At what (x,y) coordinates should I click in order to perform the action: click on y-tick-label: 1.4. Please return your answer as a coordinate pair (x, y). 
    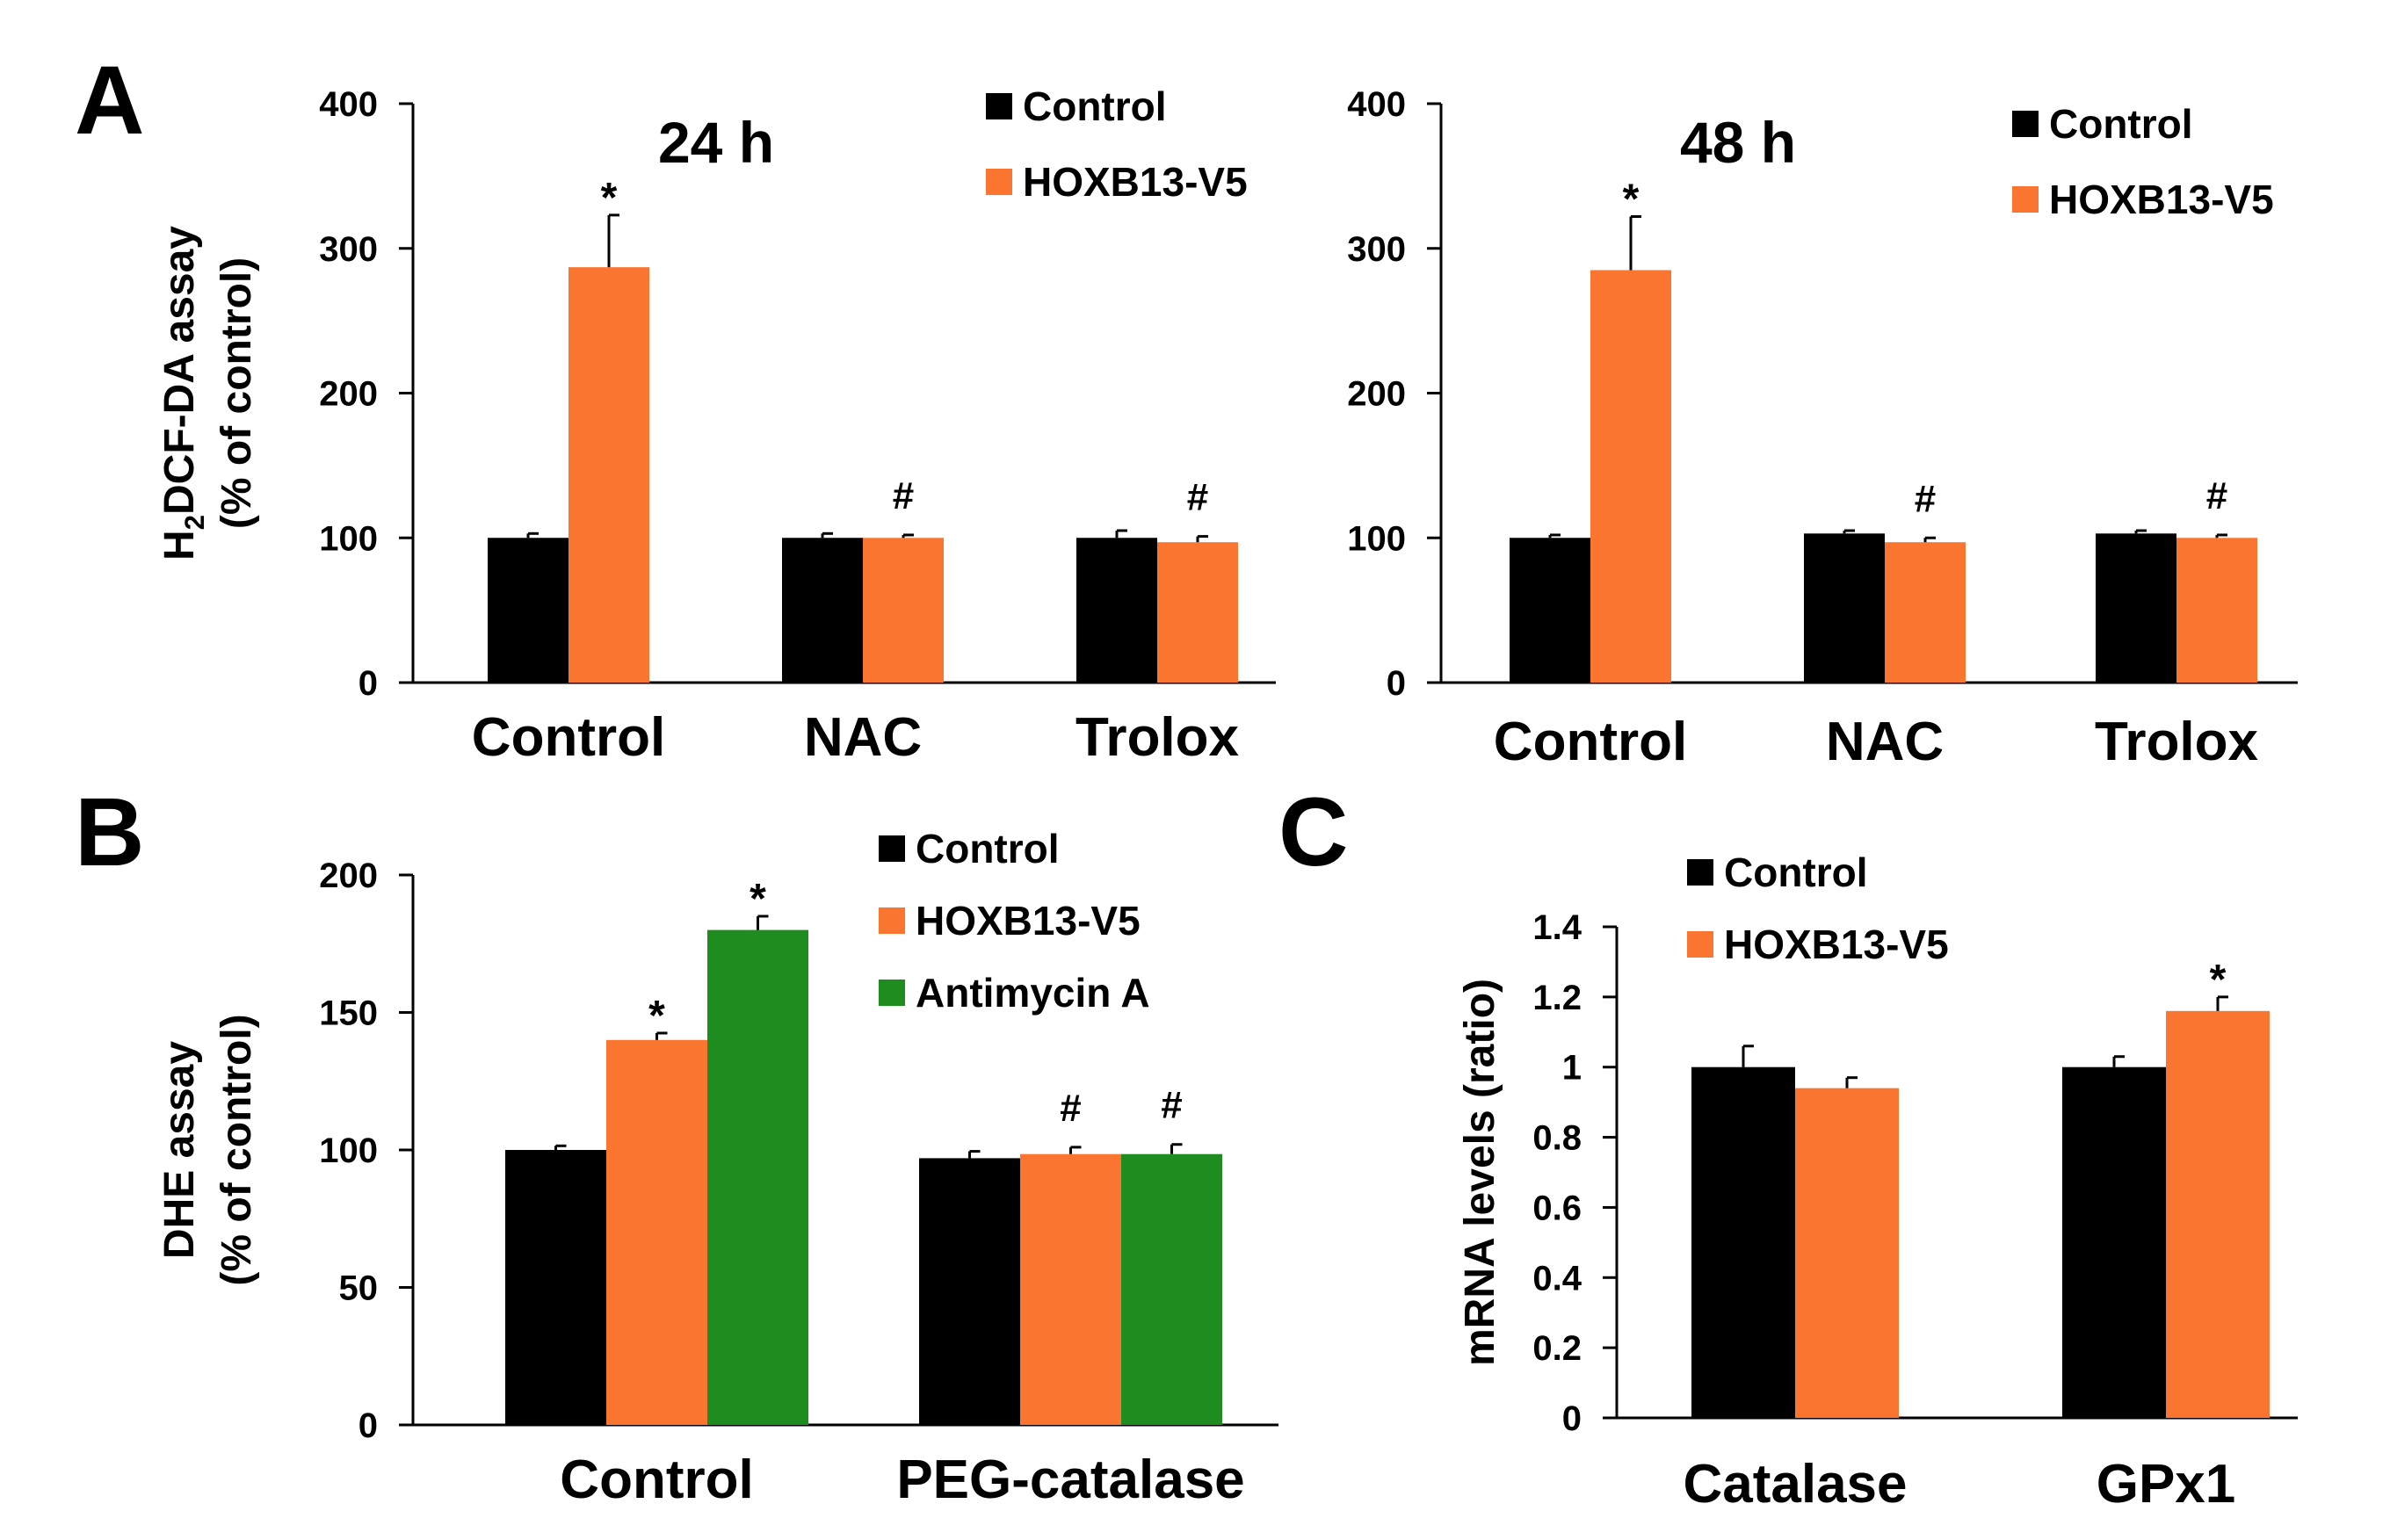
    Looking at the image, I should click on (1557, 928).